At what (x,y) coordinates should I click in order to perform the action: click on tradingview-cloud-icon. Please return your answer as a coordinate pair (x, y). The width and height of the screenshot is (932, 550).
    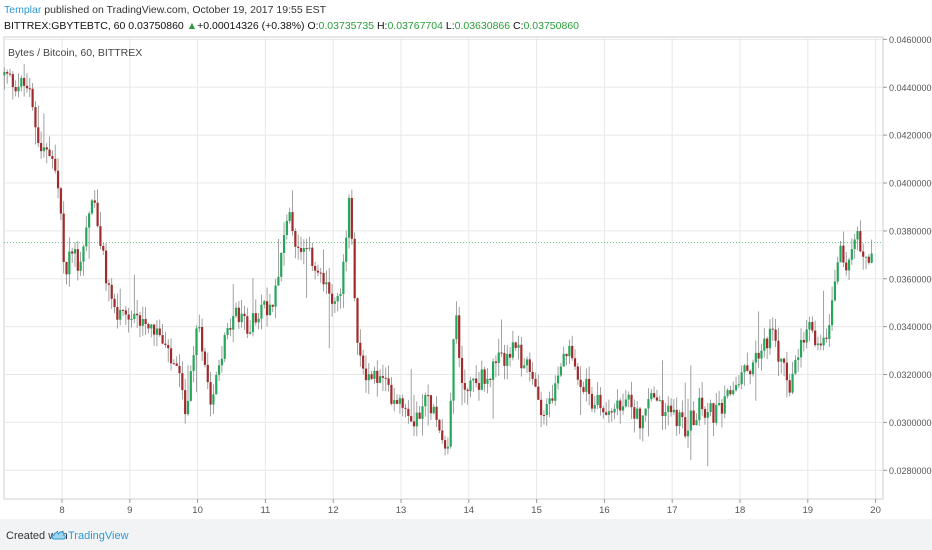
    Looking at the image, I should click on (58, 535).